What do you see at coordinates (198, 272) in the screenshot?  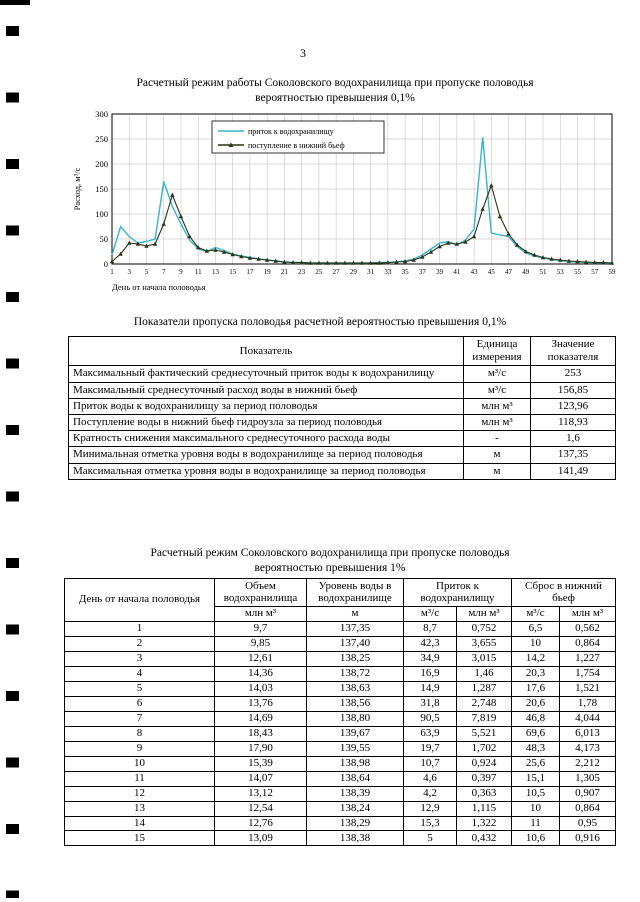 I see `svg-text: 11` at bounding box center [198, 272].